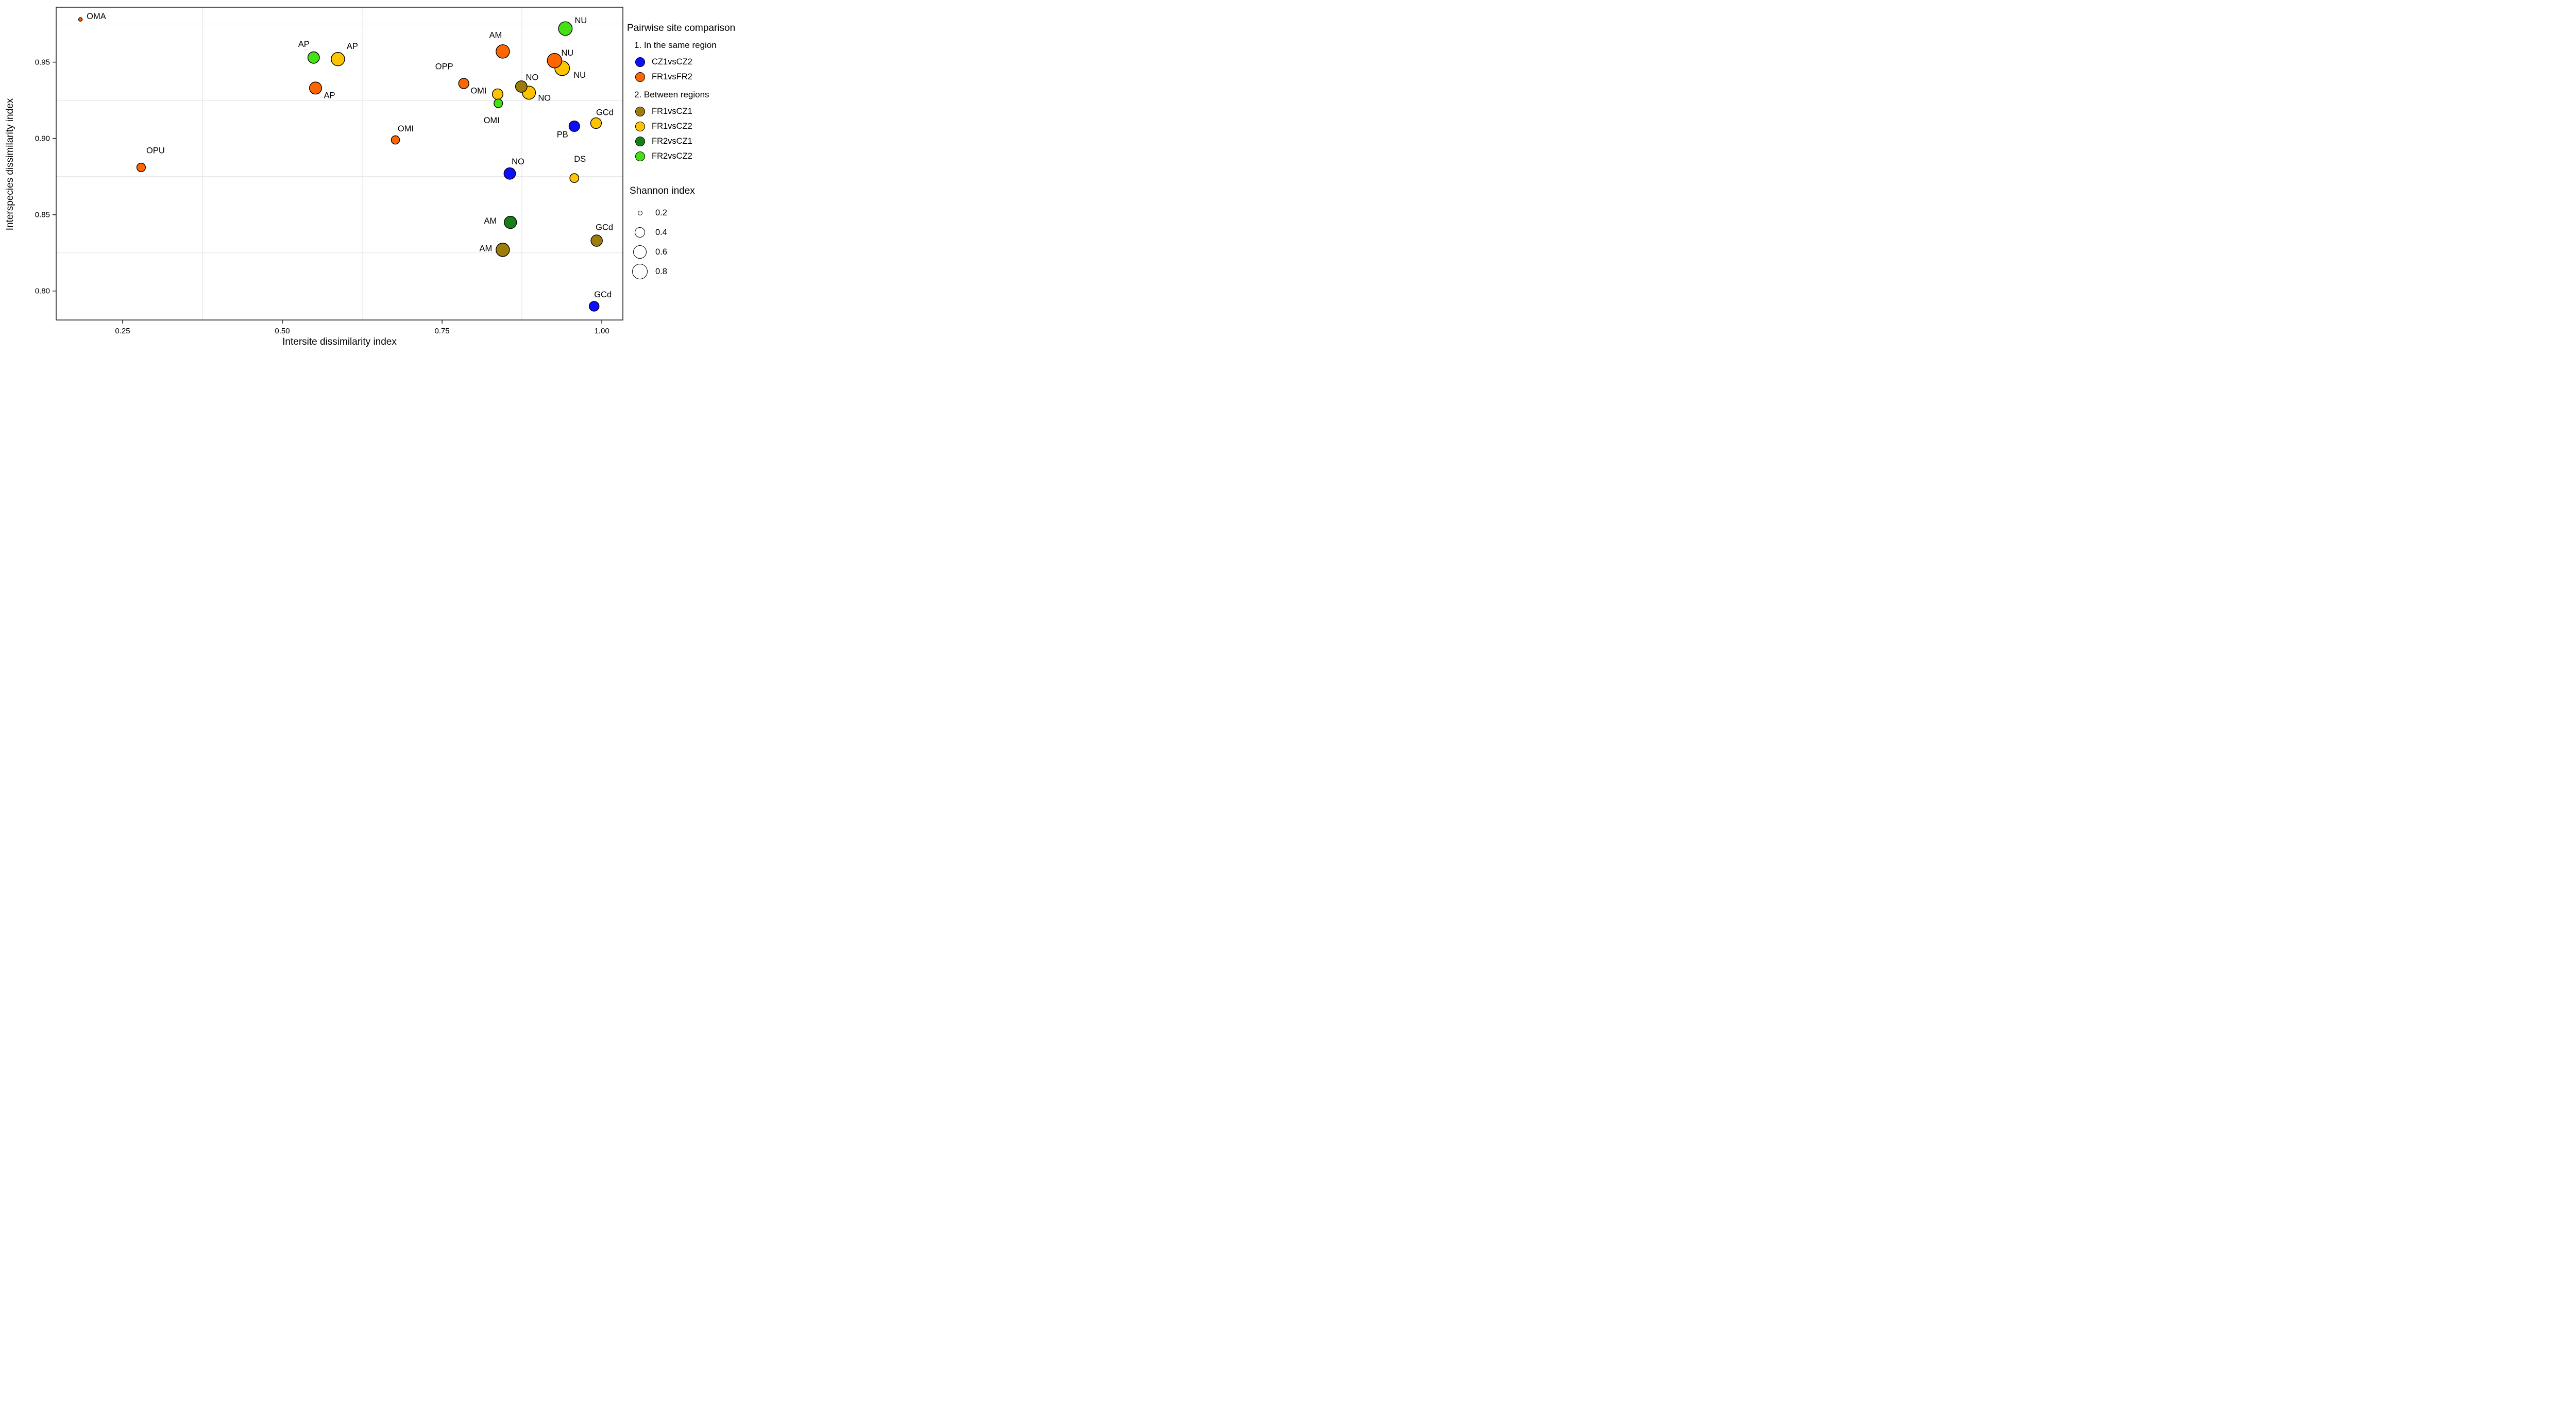  What do you see at coordinates (43, 216) in the screenshot?
I see `y-tick-label: 0.85` at bounding box center [43, 216].